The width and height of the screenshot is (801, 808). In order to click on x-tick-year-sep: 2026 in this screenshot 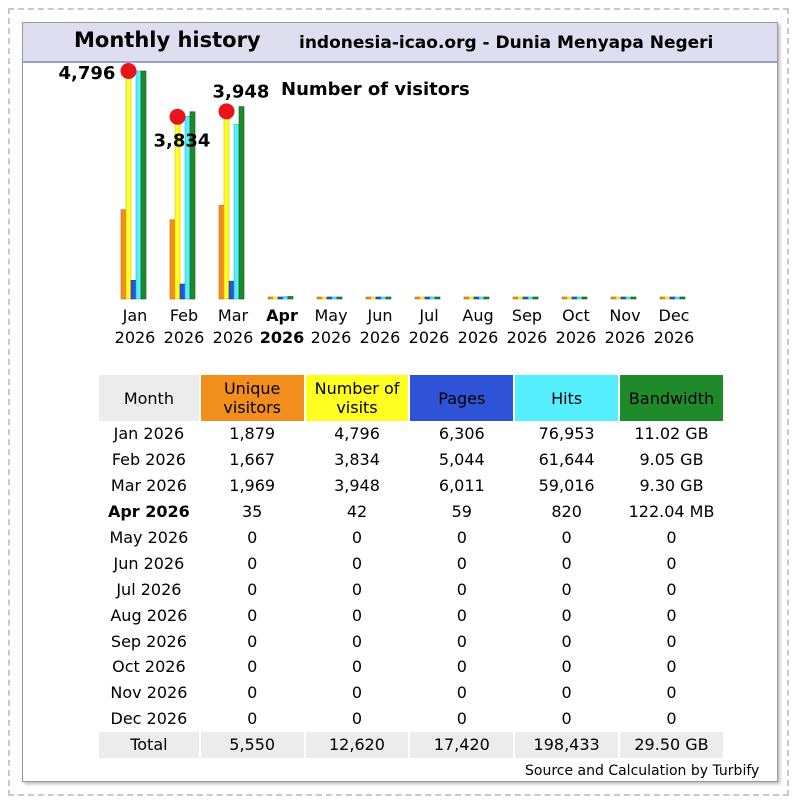, I will do `click(527, 337)`.